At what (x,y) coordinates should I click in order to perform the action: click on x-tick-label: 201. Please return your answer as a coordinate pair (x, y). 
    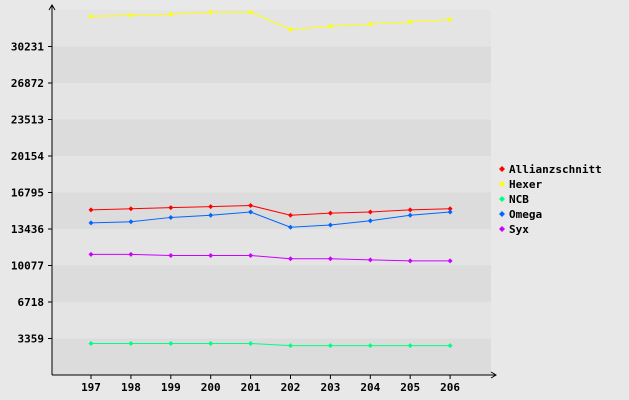
    Looking at the image, I should click on (251, 387).